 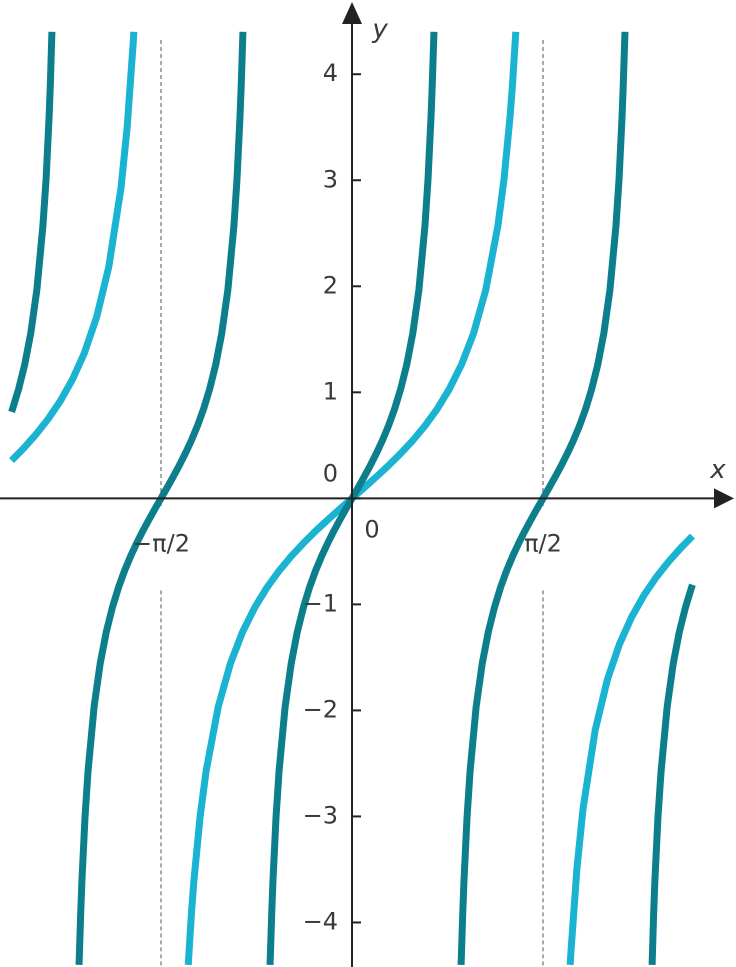 What do you see at coordinates (320, 815) in the screenshot?
I see `y-tick-label: −3` at bounding box center [320, 815].